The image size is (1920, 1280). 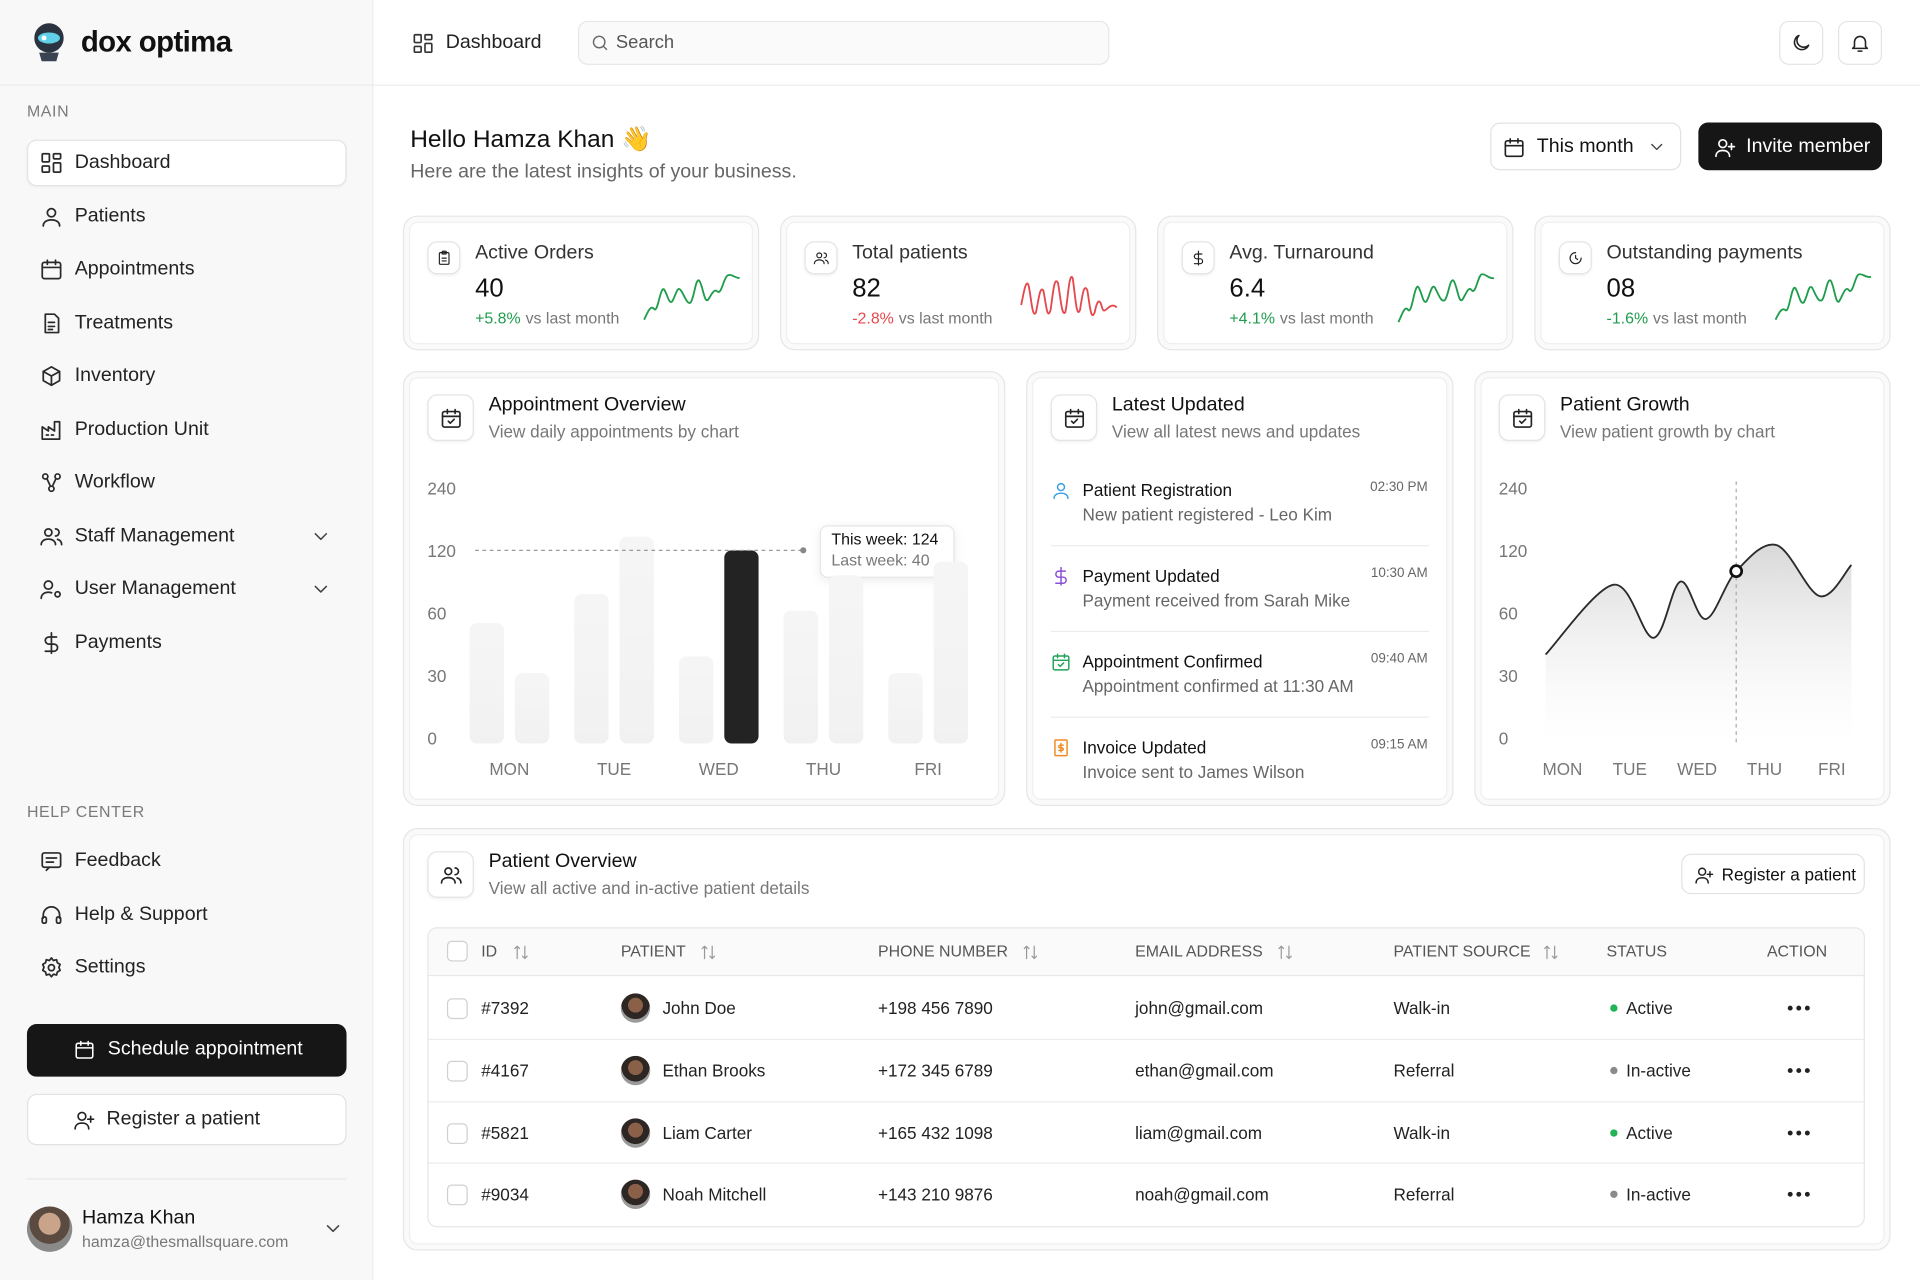 I want to click on cell-phone: +165 432 1098, so click(x=935, y=1133).